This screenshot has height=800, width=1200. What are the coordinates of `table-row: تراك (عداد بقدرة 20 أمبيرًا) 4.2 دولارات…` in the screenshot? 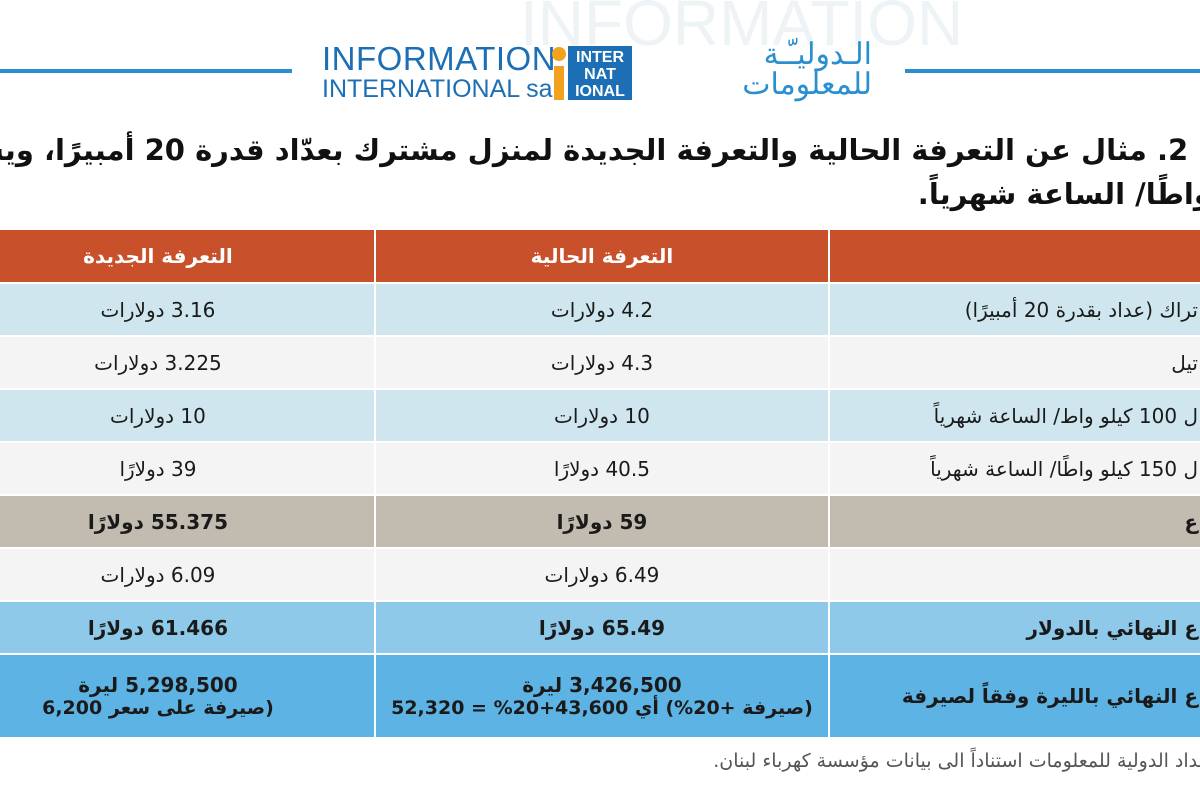 It's located at (600, 309).